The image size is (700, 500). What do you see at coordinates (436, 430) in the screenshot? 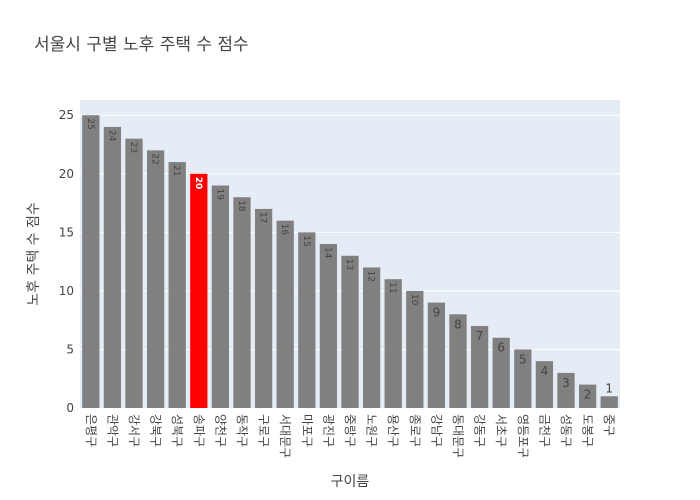
I see `x-tick-label: 강남구` at bounding box center [436, 430].